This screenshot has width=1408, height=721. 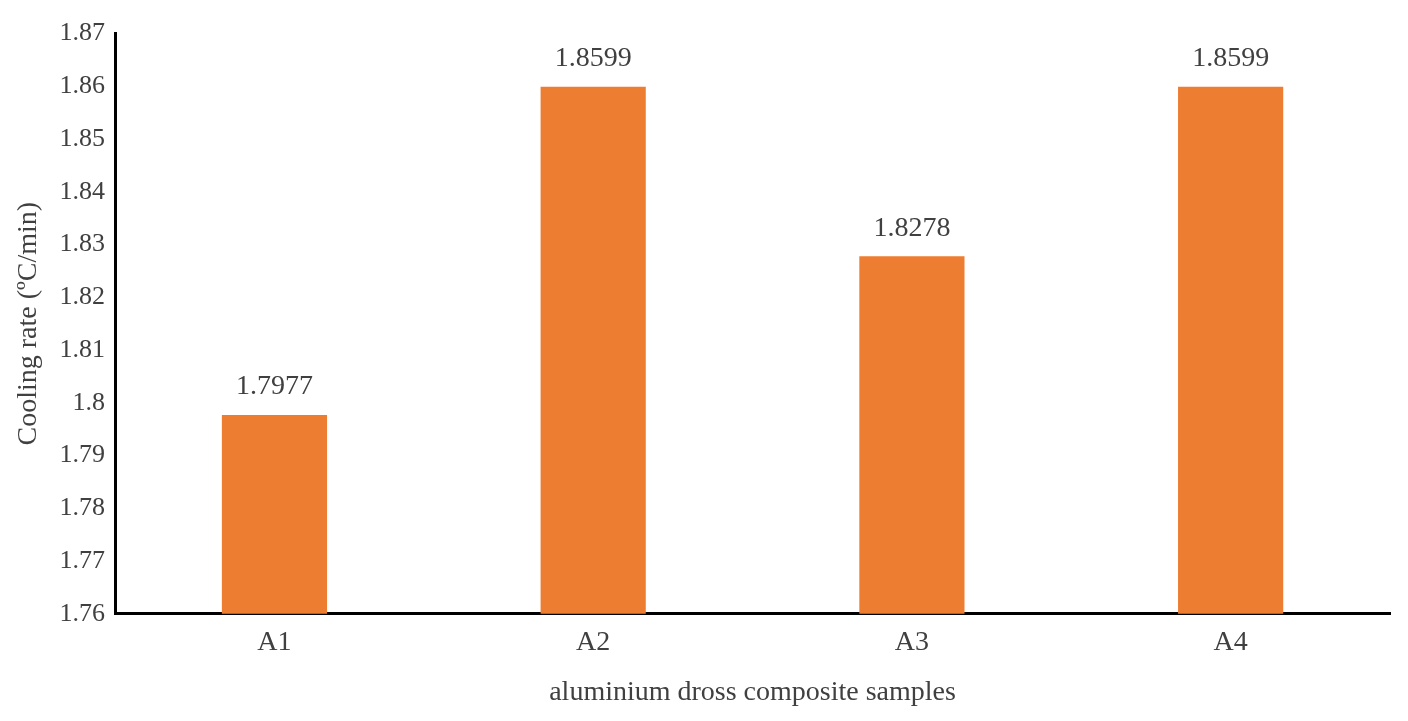 I want to click on y-tick-label: 1.83, so click(x=82, y=243).